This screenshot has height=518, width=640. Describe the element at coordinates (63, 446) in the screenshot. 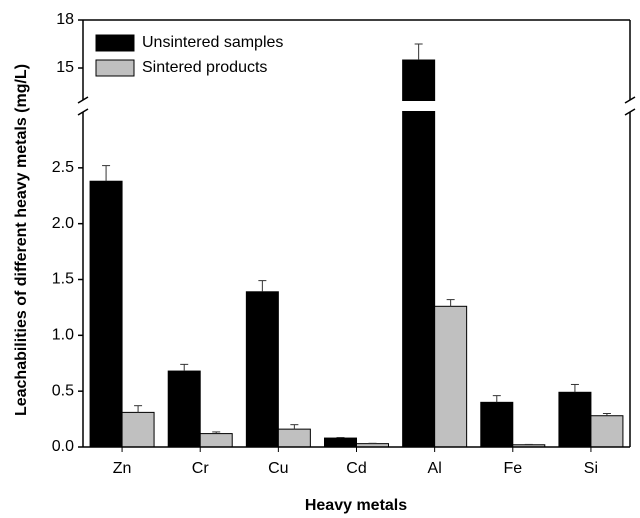

I see `y-tick-label: 0.0` at that location.